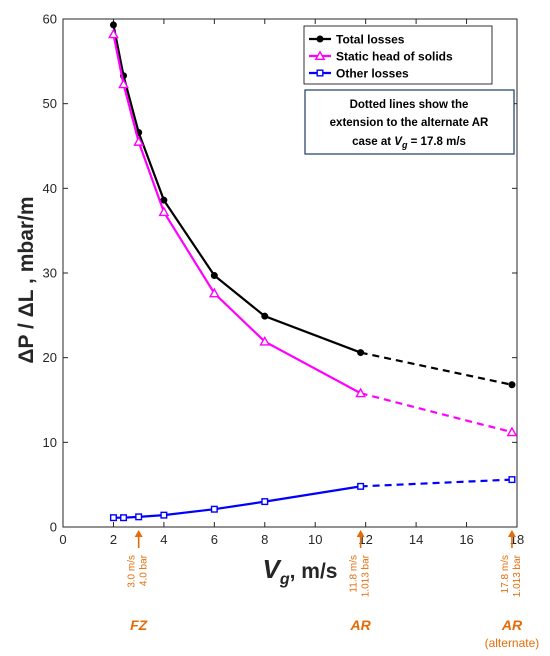  What do you see at coordinates (315, 539) in the screenshot?
I see `x-tick-label: 10` at bounding box center [315, 539].